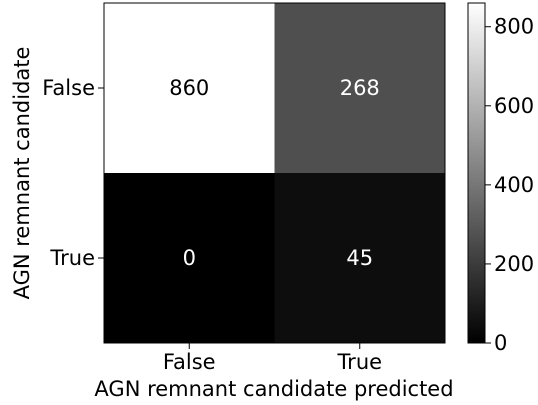  What do you see at coordinates (273, 389) in the screenshot?
I see `x-axis-label: AGN remnant candidate predicted` at bounding box center [273, 389].